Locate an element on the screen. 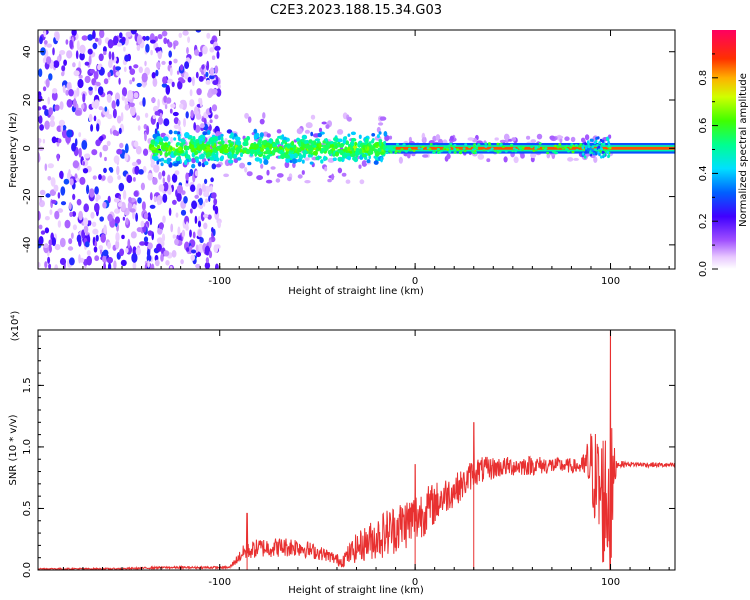  colorbar-tick-label: 0.6 is located at coordinates (703, 126).